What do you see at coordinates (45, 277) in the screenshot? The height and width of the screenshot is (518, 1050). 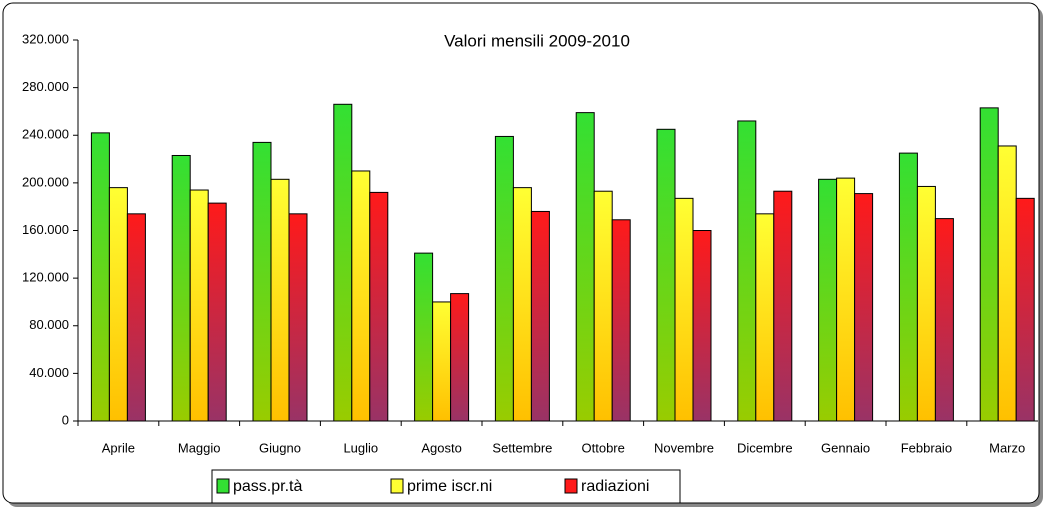 I see `y-tick-label: 120.000` at bounding box center [45, 277].